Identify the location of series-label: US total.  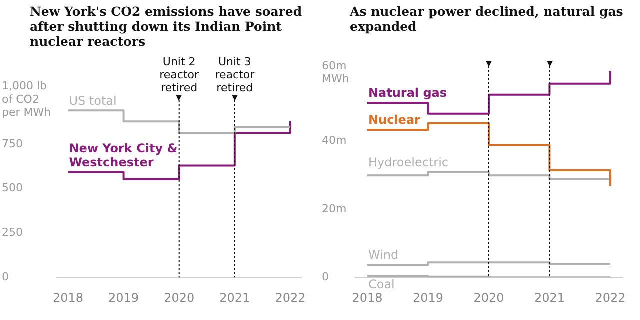
(93, 101).